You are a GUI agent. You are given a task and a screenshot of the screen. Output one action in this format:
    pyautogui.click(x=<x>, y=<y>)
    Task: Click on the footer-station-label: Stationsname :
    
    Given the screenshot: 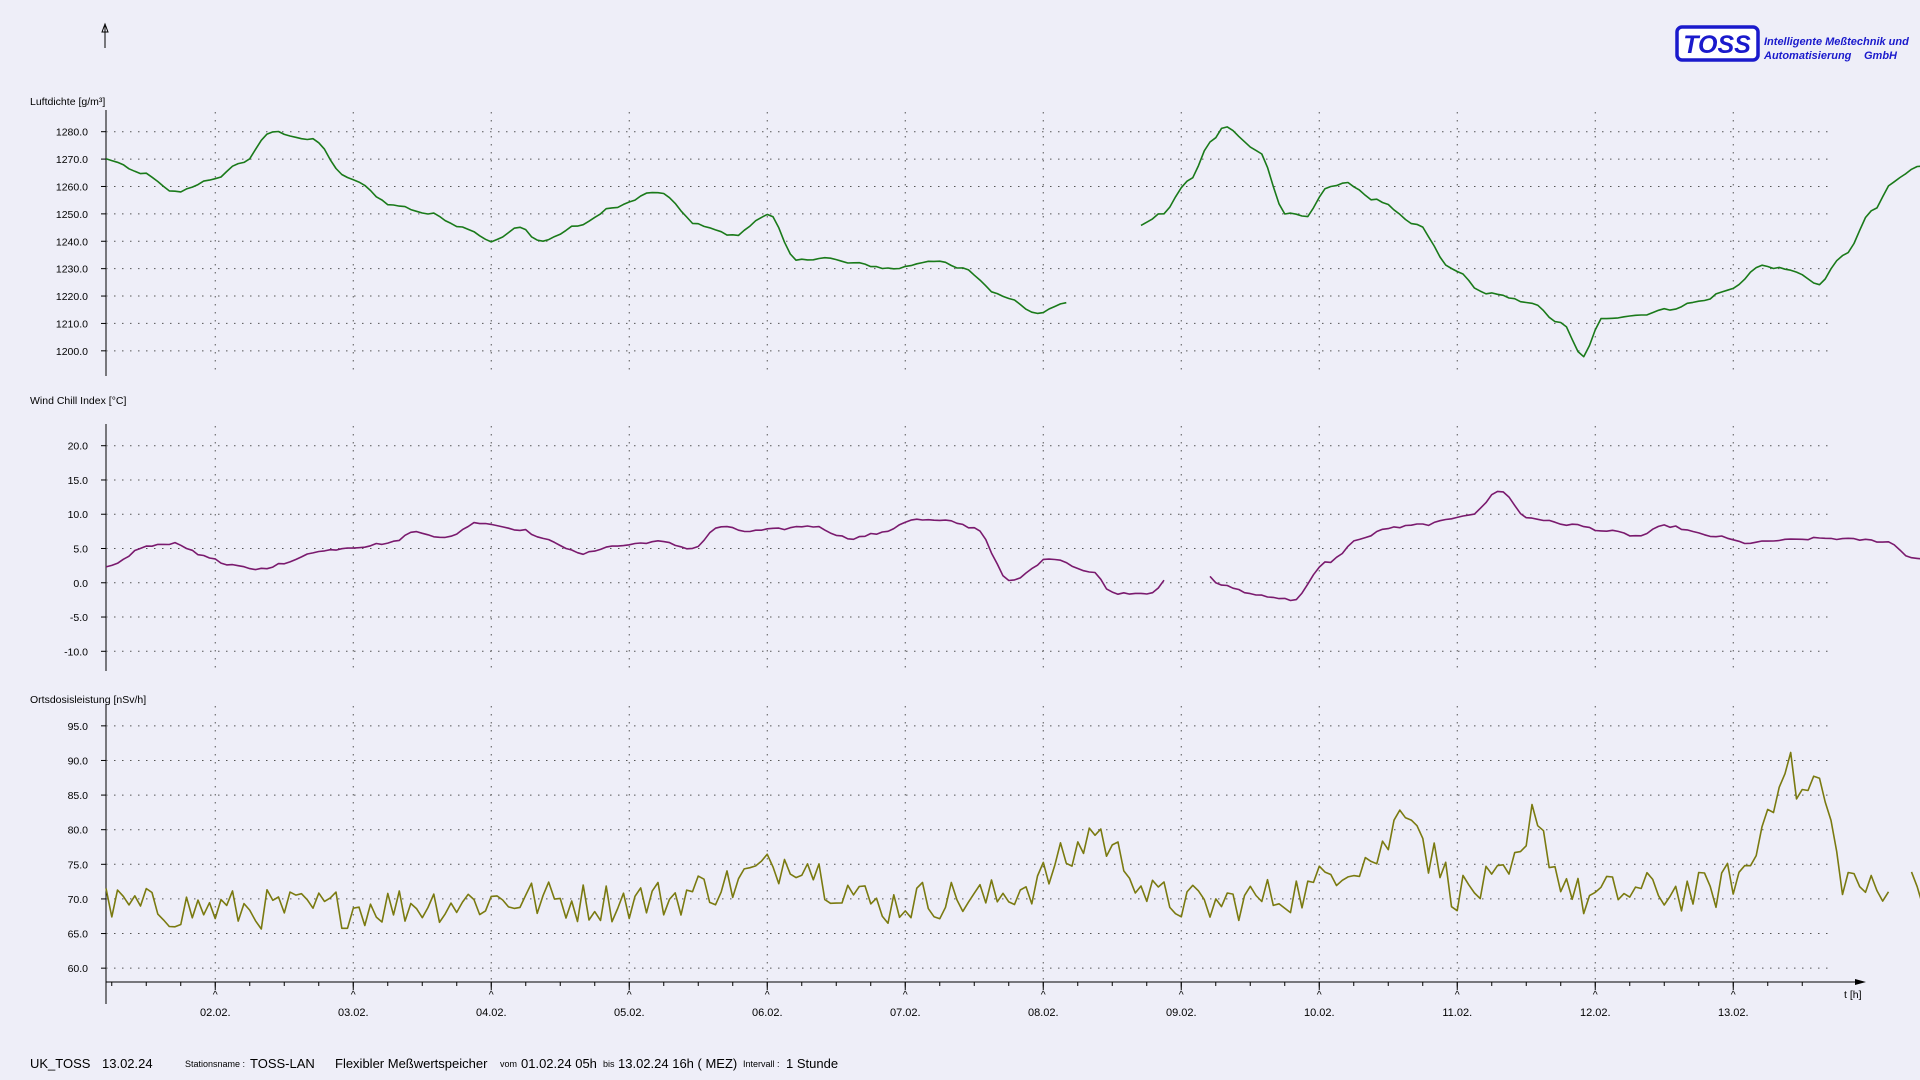 What is the action you would take?
    pyautogui.click(x=215, y=1064)
    